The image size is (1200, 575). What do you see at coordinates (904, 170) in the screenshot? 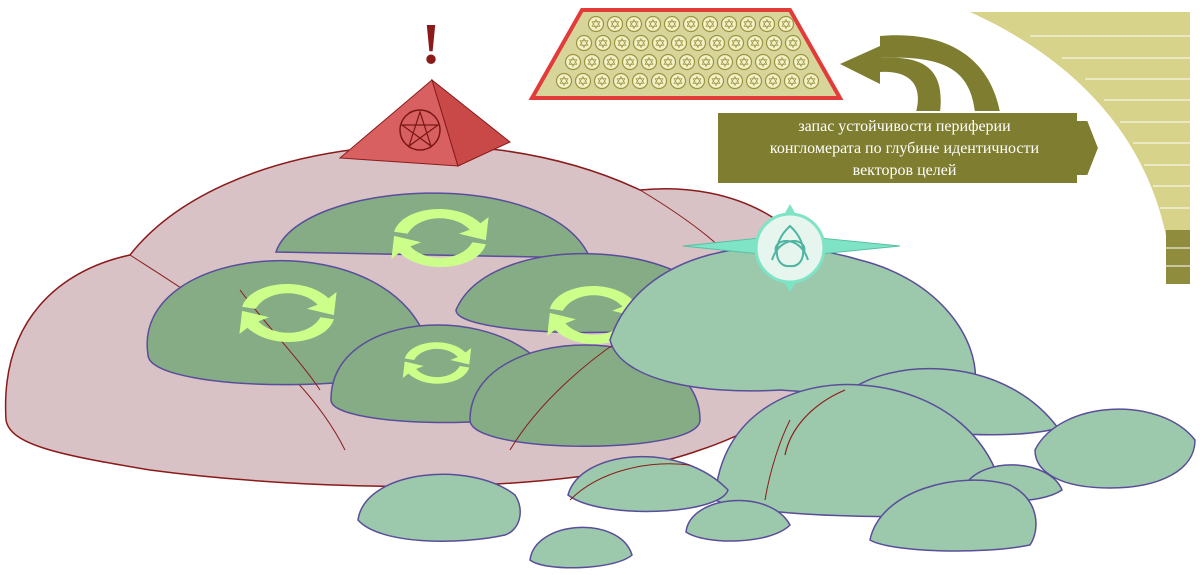
I see `callout-line-3: векторов целей` at bounding box center [904, 170].